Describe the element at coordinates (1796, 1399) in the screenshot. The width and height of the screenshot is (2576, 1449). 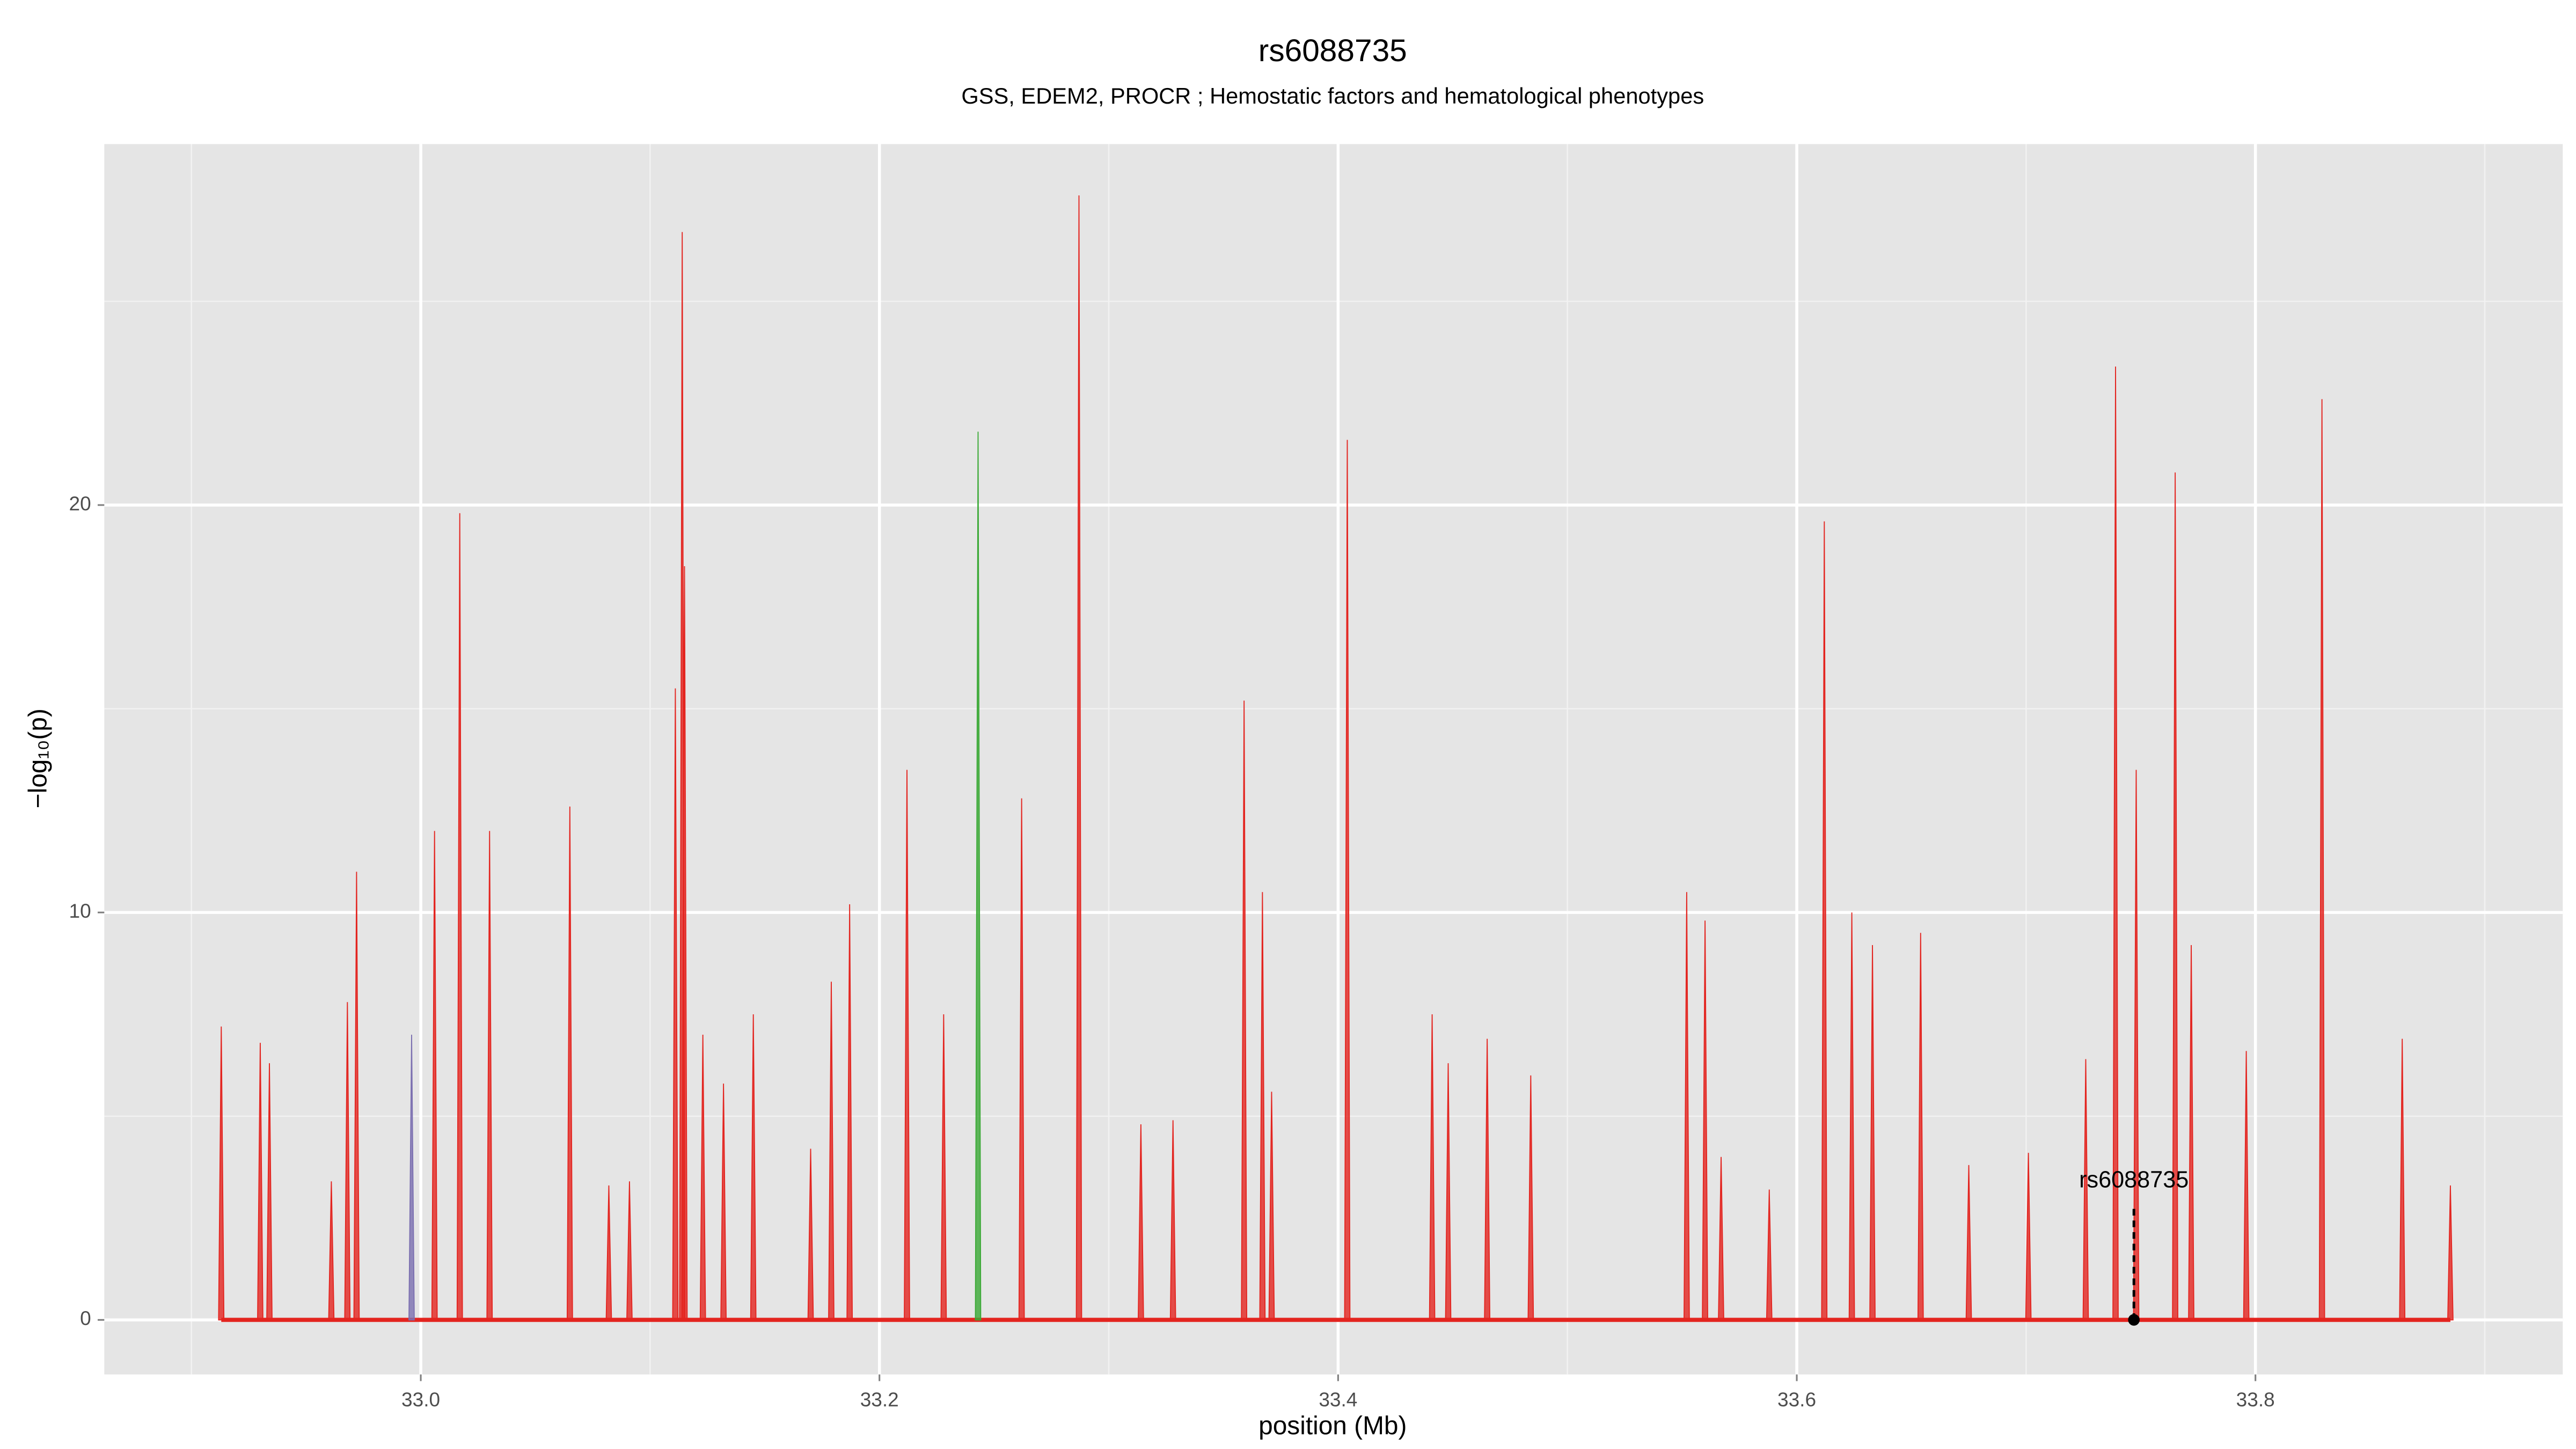
I see `x-tick-label: 33.6` at that location.